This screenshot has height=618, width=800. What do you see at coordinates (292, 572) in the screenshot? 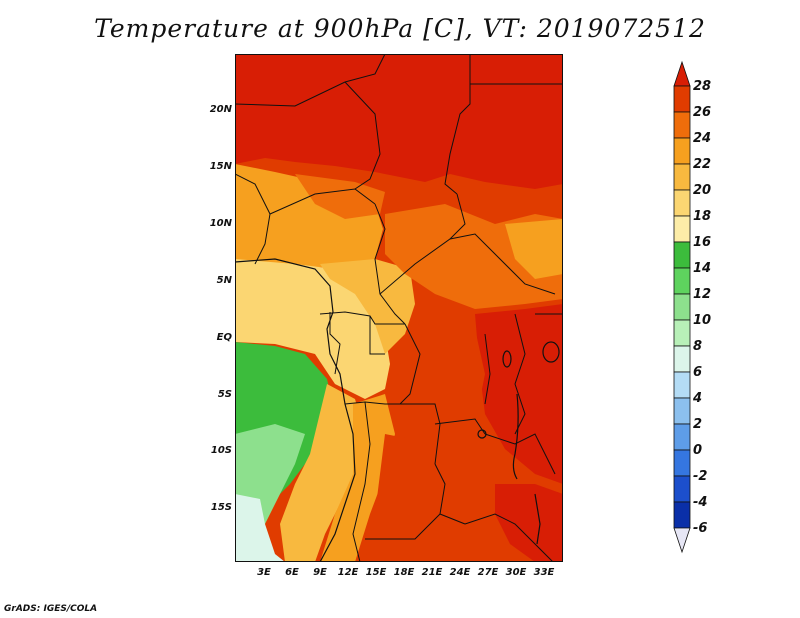
I see `lon-label-6e: 6E` at bounding box center [292, 572].